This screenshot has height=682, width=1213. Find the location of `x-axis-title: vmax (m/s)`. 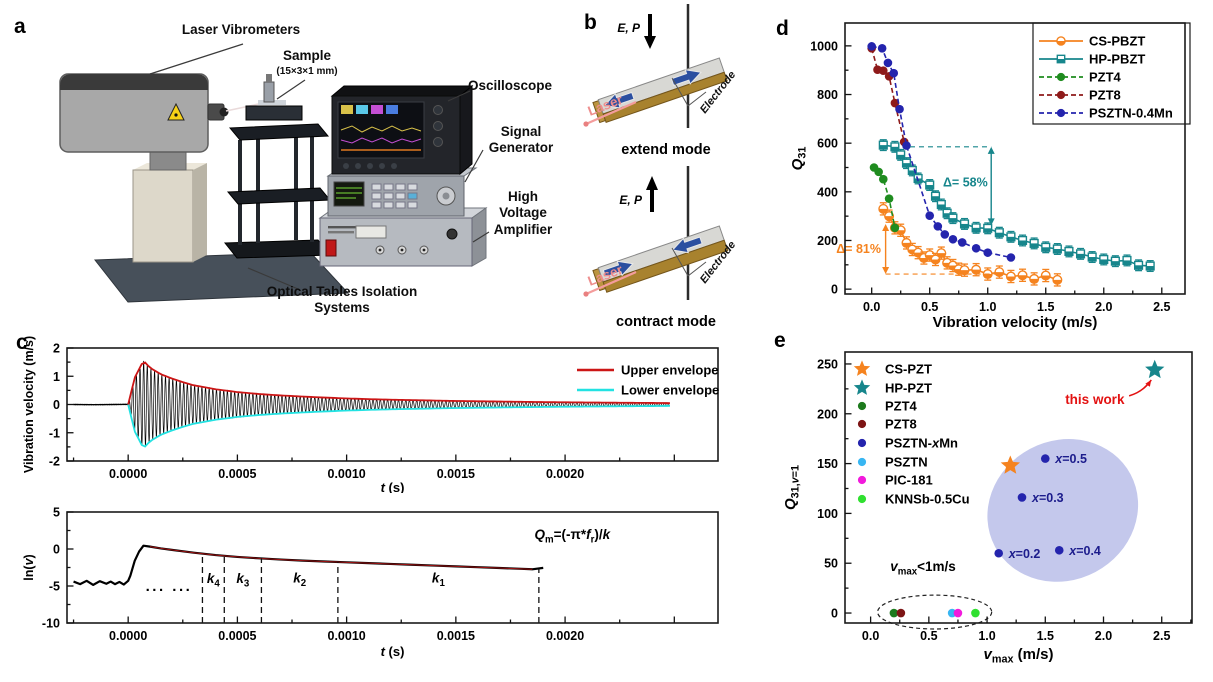

x-axis-title: vmax (m/s) is located at coordinates (1019, 656).